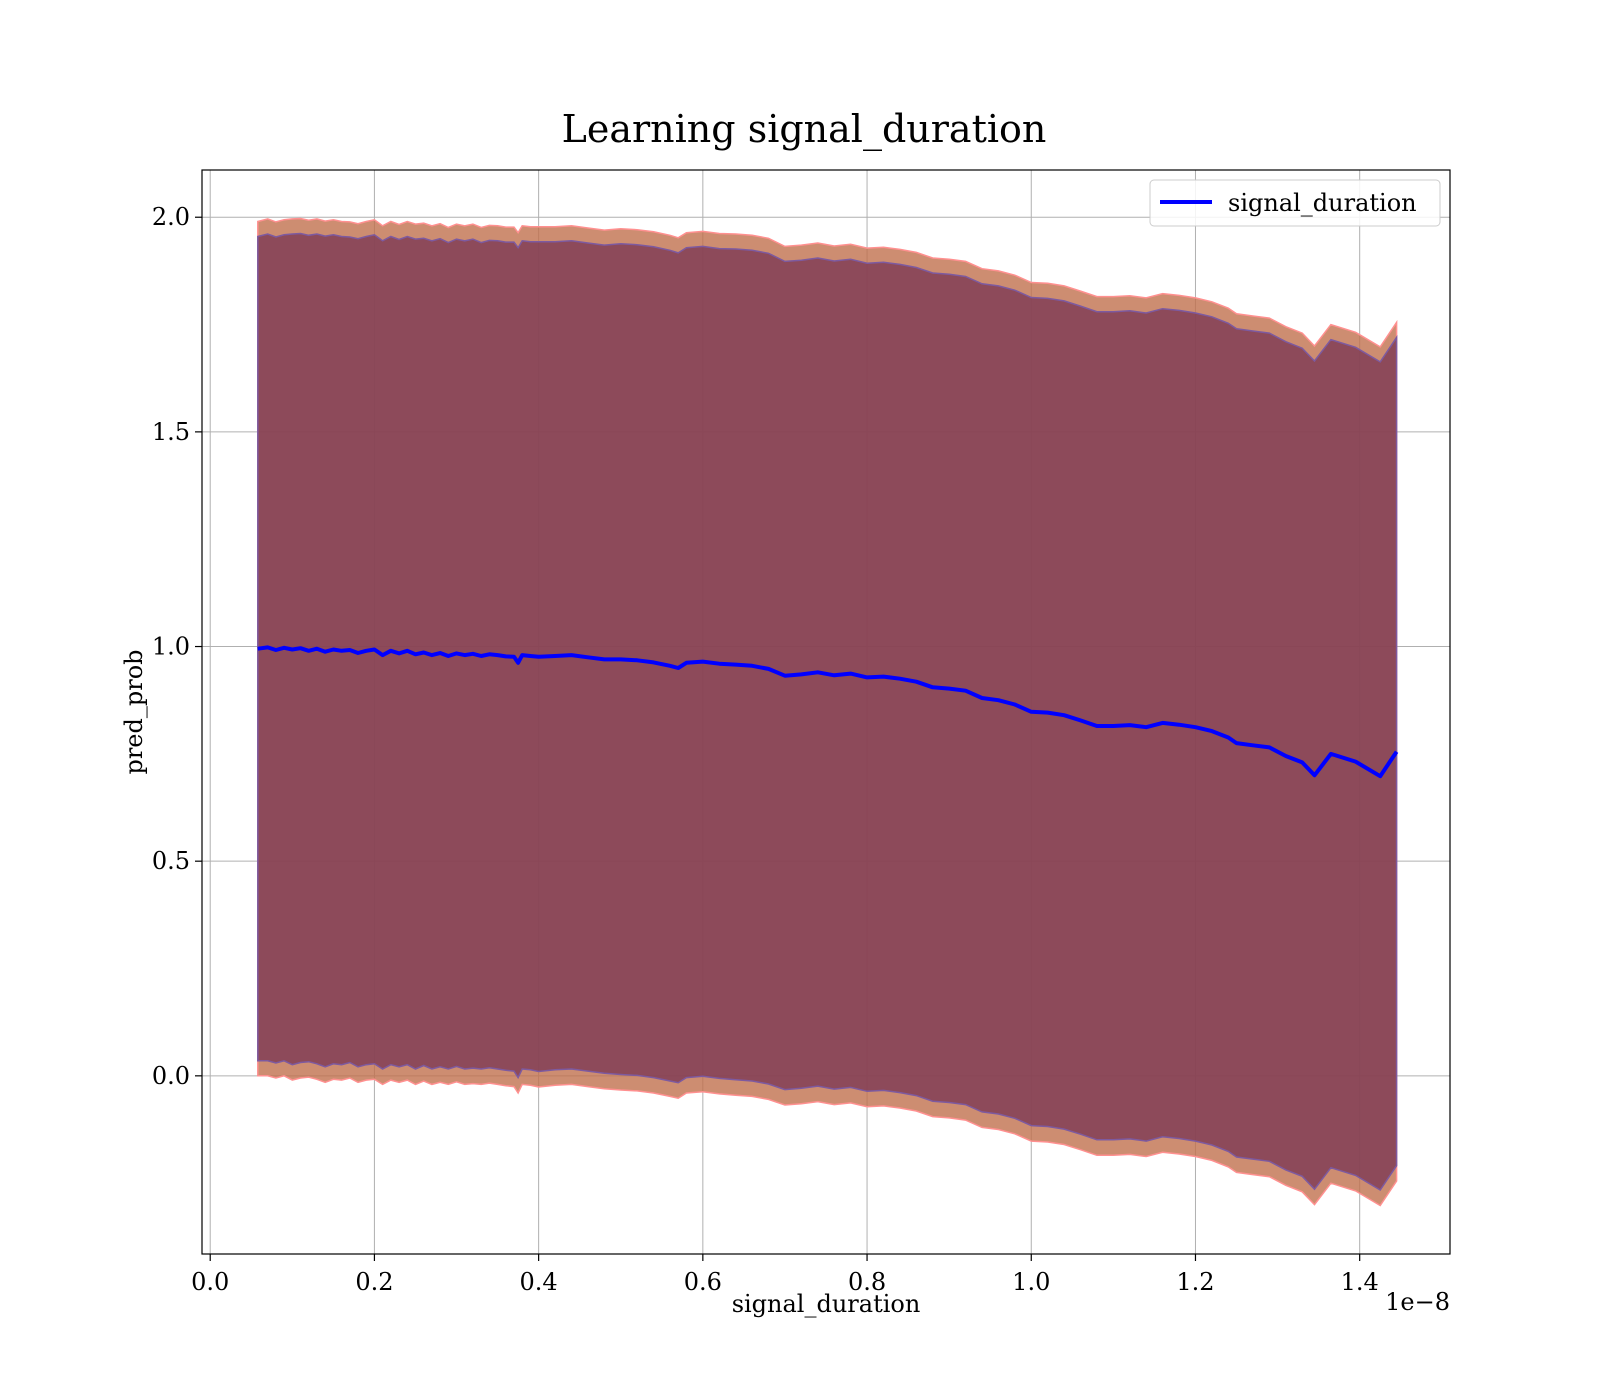 This screenshot has height=1400, width=1600. I want to click on x-tick-label: 0.4, so click(539, 1282).